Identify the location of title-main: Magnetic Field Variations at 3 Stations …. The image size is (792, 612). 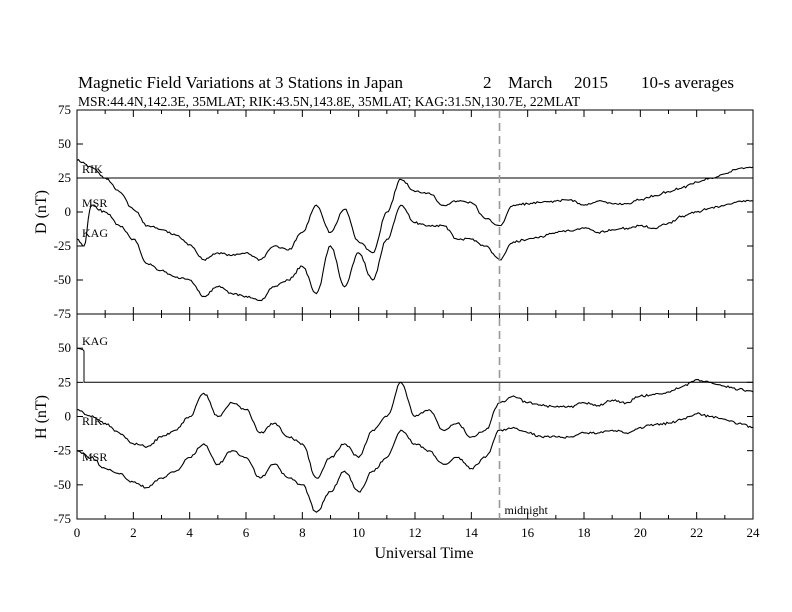
(241, 82).